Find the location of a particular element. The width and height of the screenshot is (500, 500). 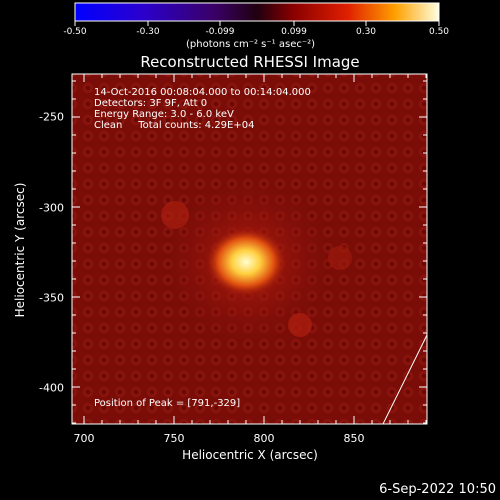

colorbar-tick-label: -0.50 is located at coordinates (75, 32).